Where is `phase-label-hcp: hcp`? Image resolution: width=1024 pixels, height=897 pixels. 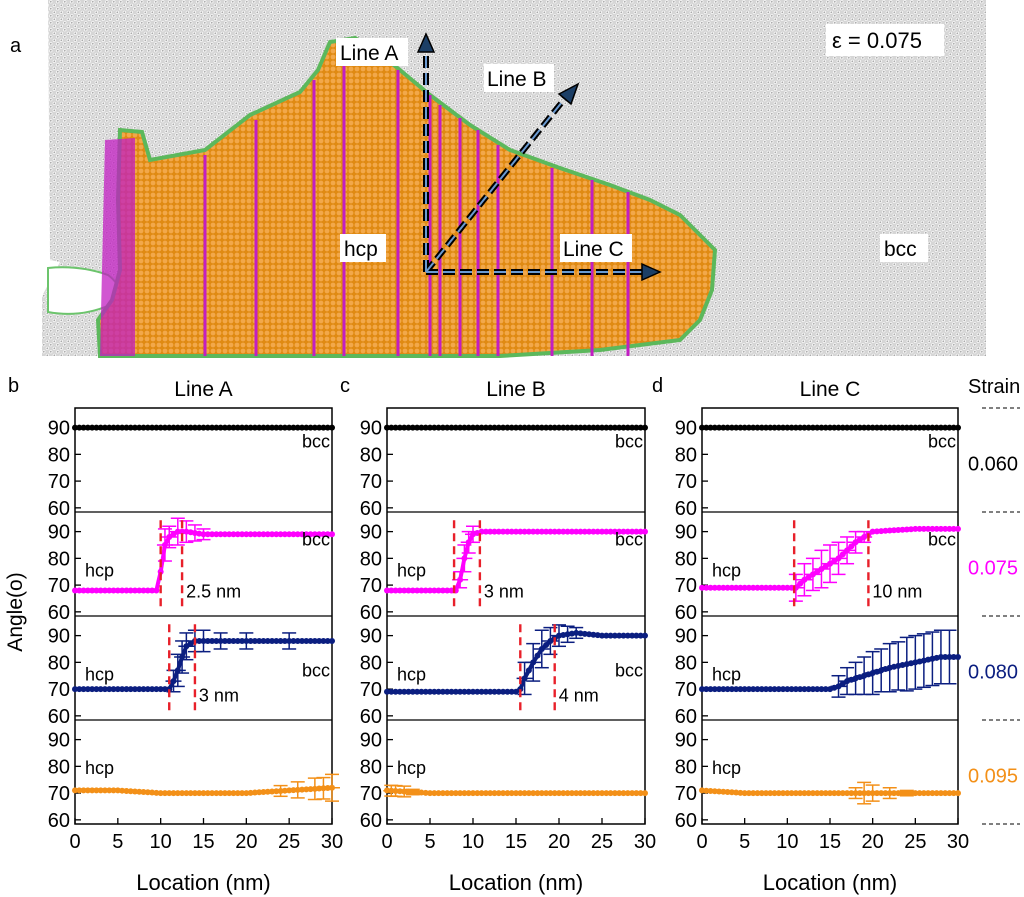
phase-label-hcp: hcp is located at coordinates (99, 570).